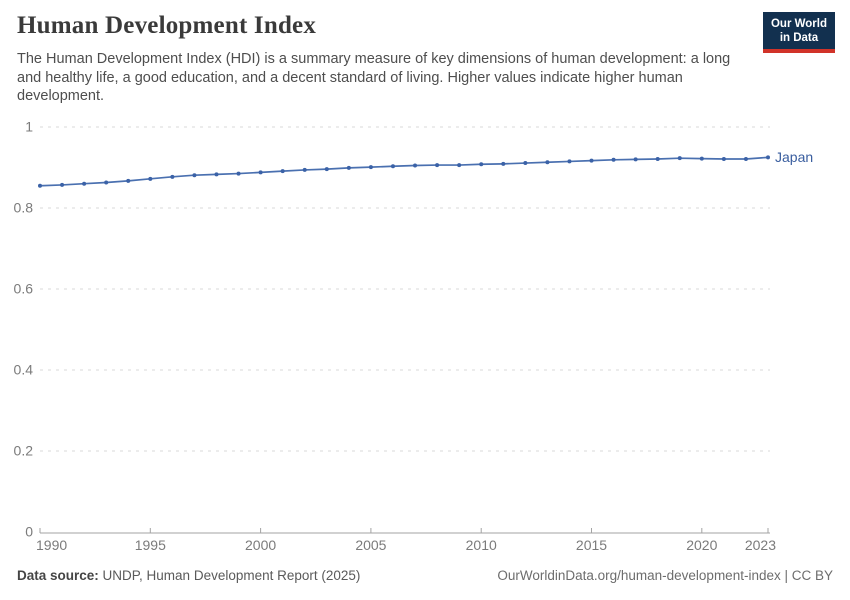 This screenshot has height=600, width=850. What do you see at coordinates (24, 289) in the screenshot?
I see `y-axis-tick-label: 0.6` at bounding box center [24, 289].